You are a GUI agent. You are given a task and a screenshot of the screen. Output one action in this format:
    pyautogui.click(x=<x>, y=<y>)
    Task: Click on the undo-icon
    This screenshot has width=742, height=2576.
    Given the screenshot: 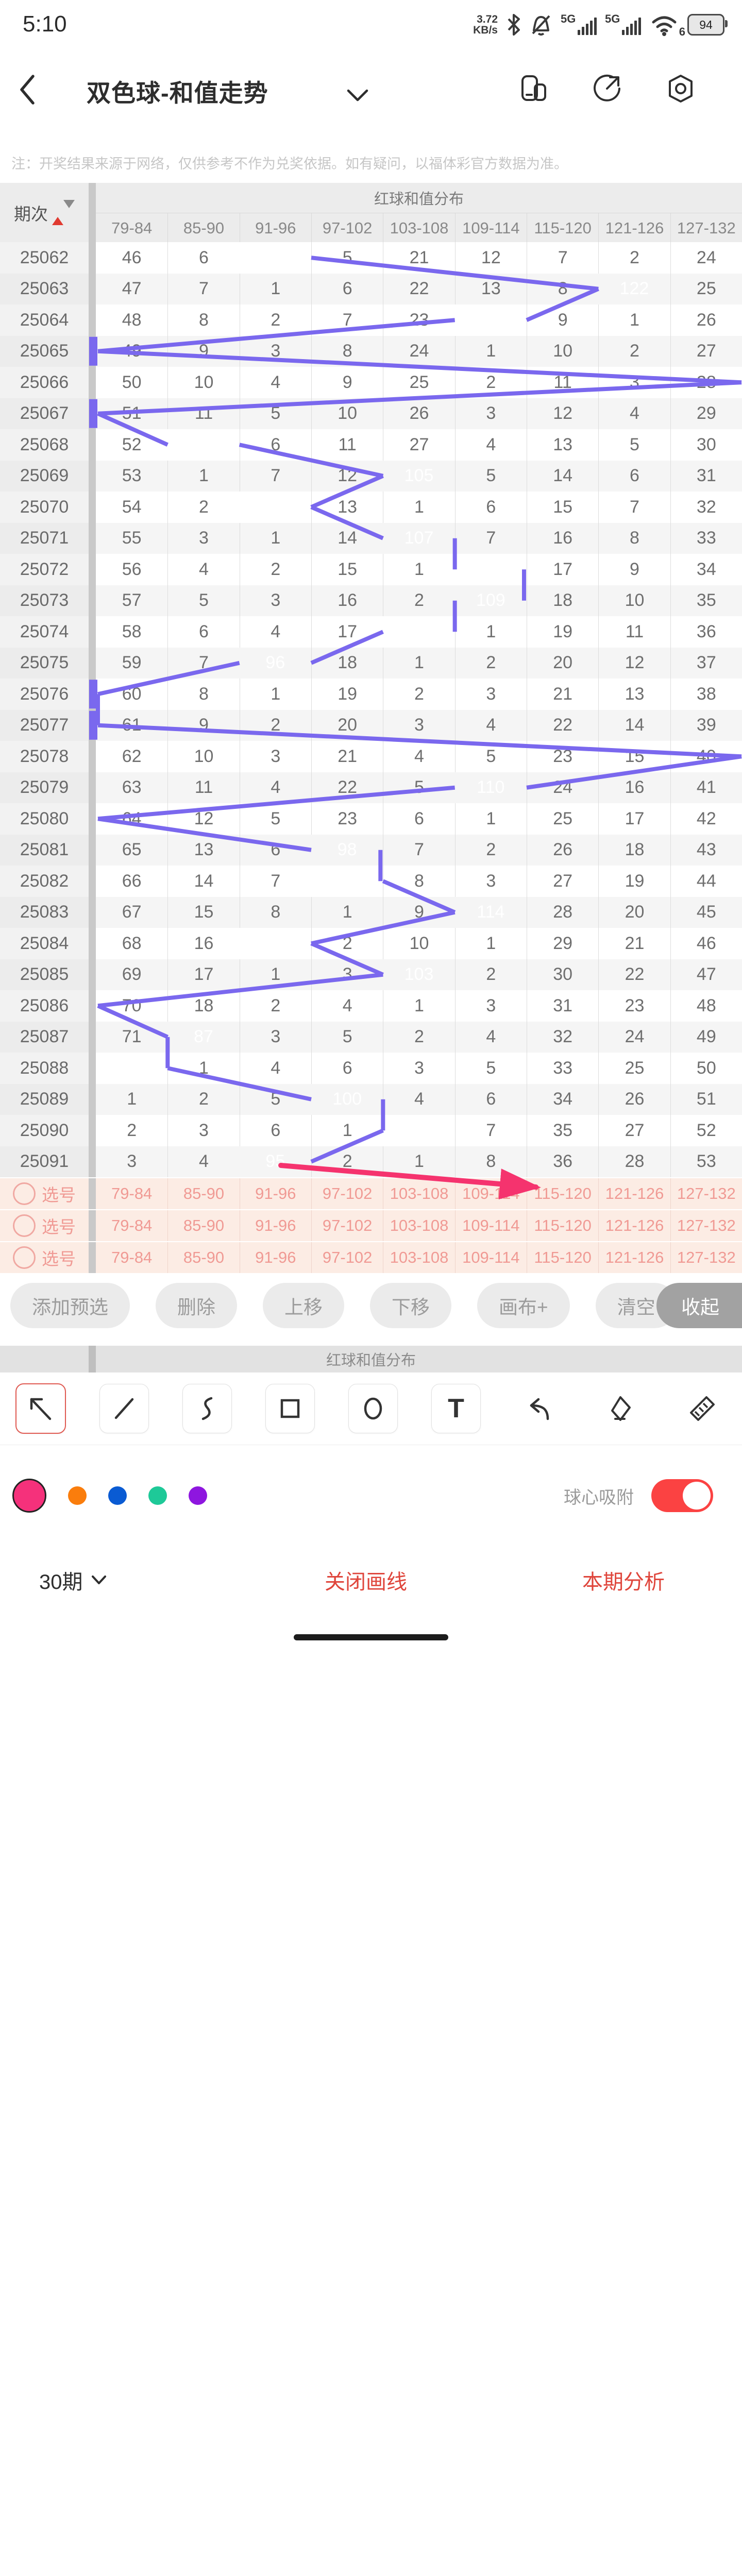 What is the action you would take?
    pyautogui.click(x=538, y=1408)
    